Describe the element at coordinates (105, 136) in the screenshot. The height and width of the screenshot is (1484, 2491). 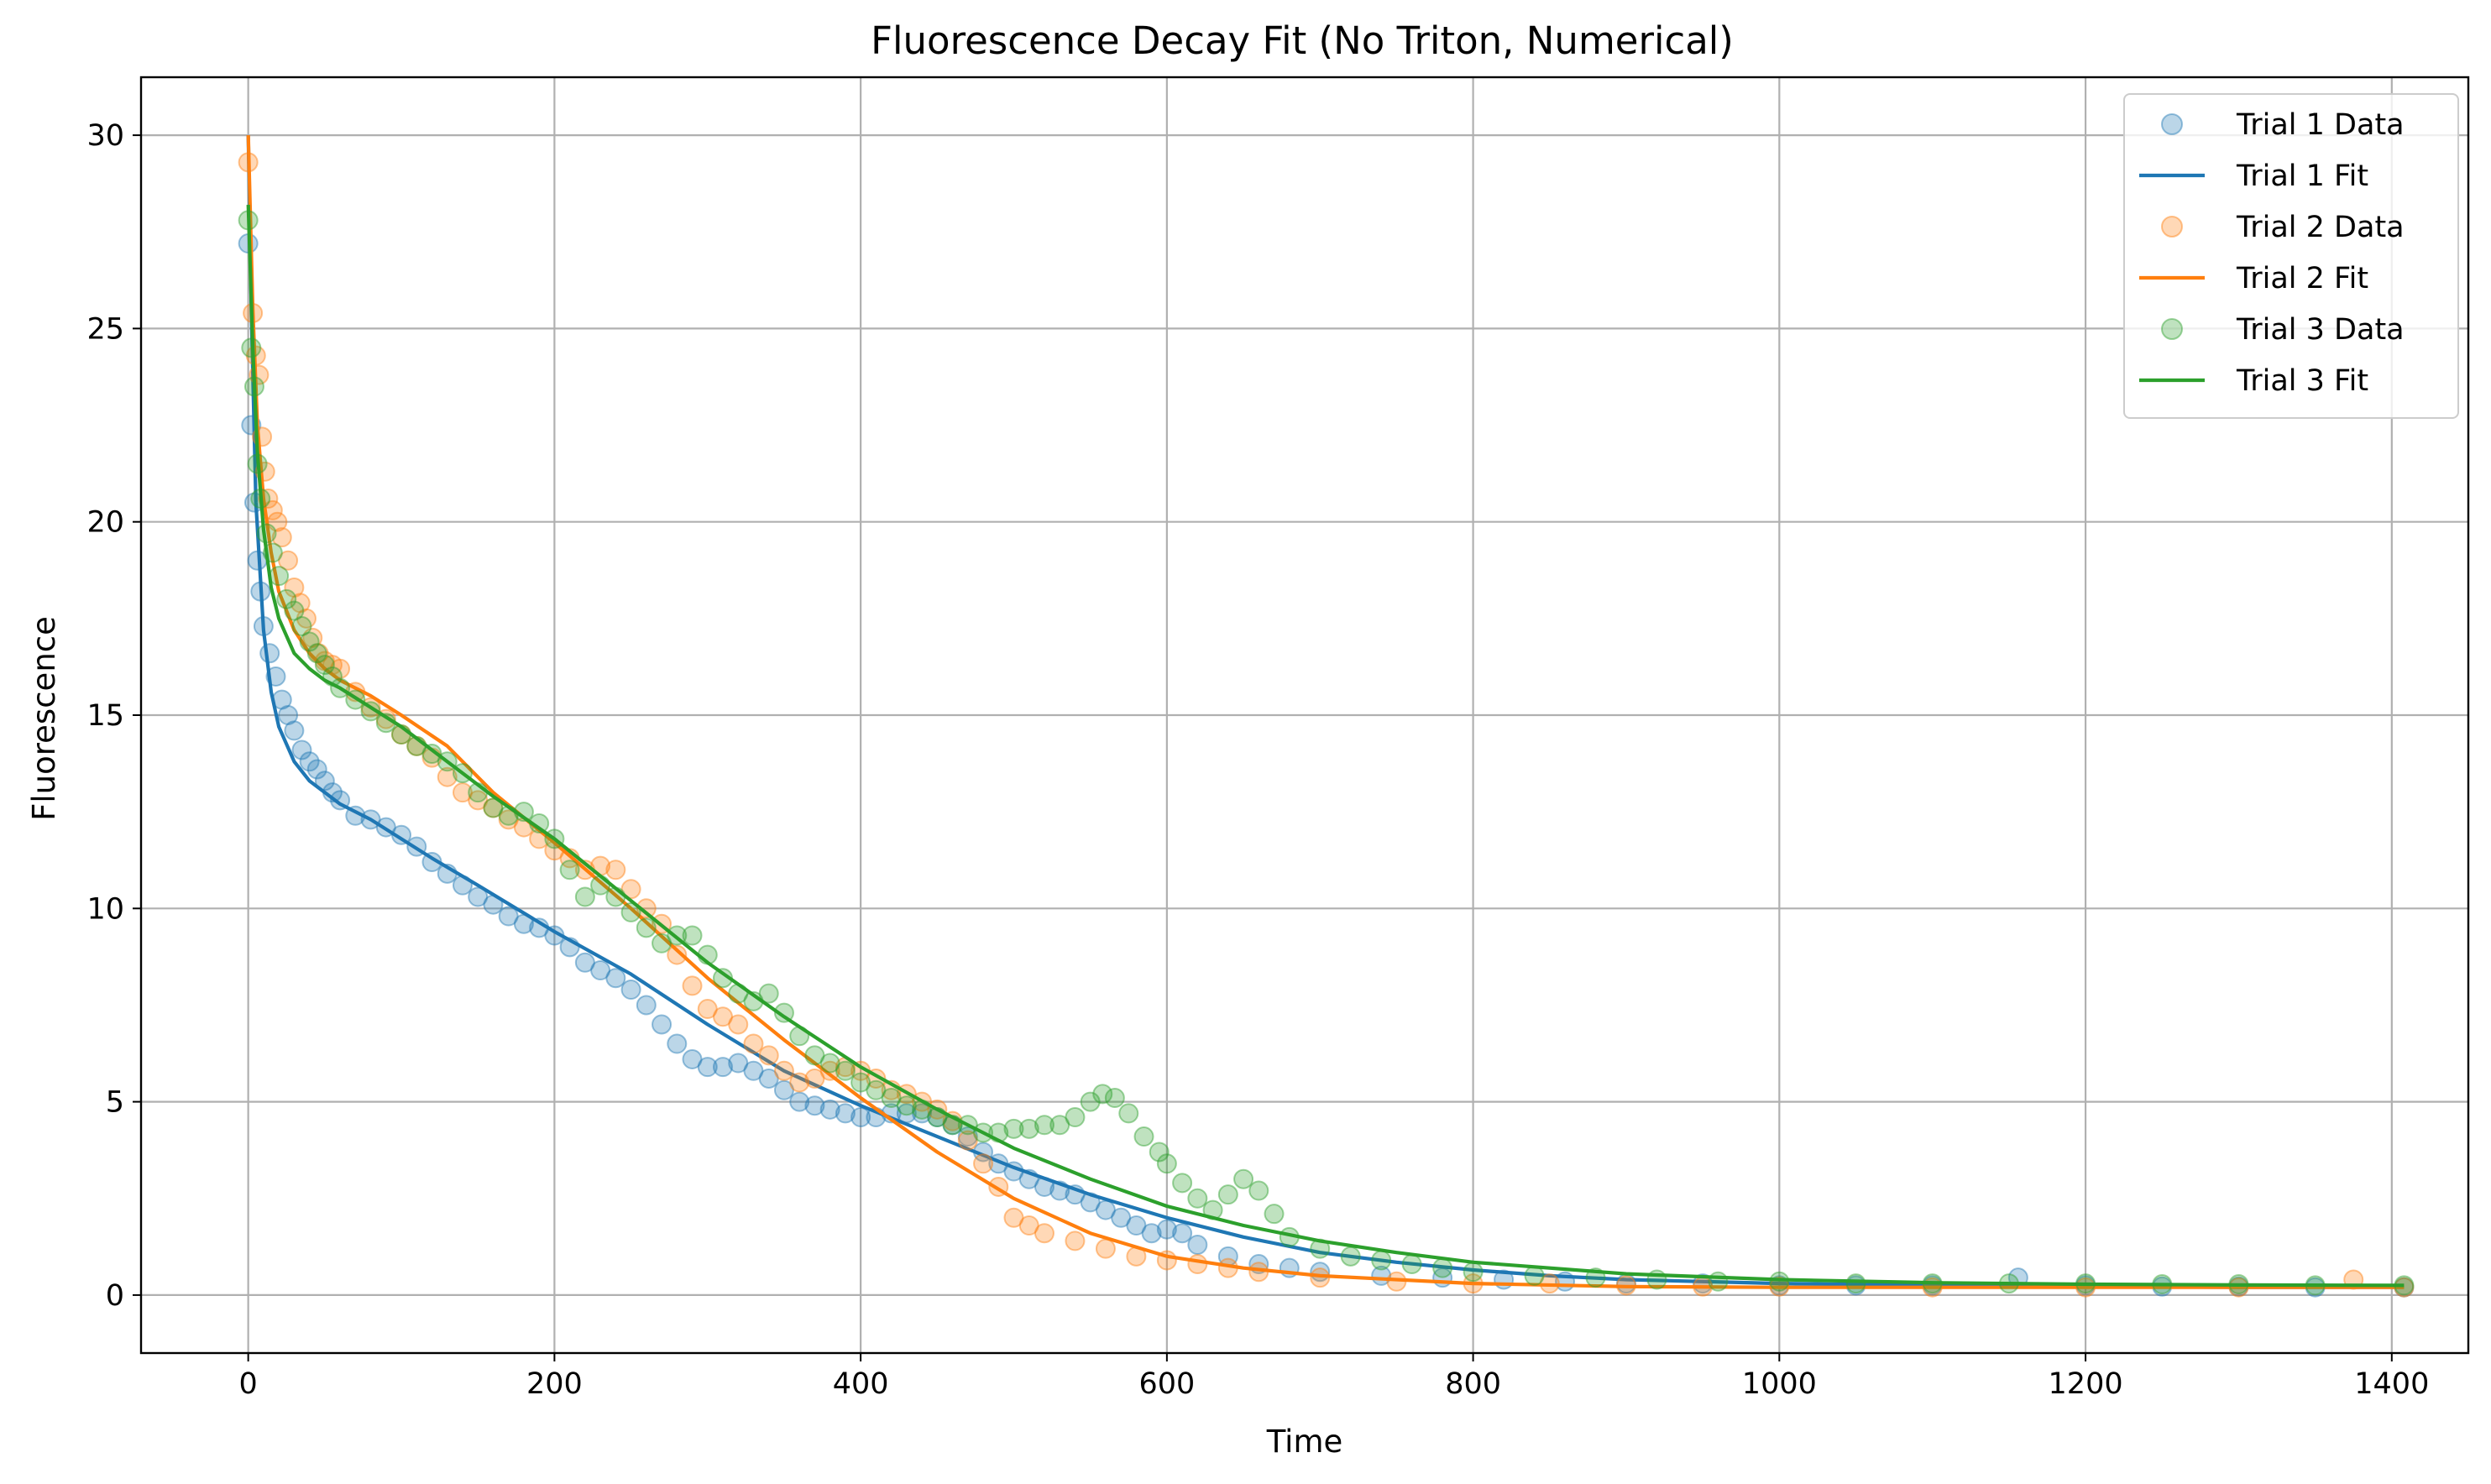
I see `y-tick-label: 30` at that location.